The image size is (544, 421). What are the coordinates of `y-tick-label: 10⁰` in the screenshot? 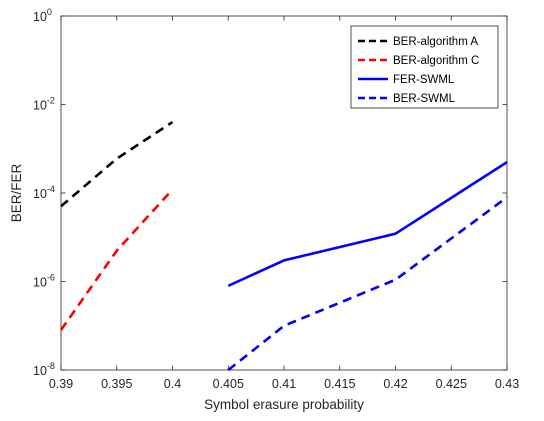 It's located at (42, 15).